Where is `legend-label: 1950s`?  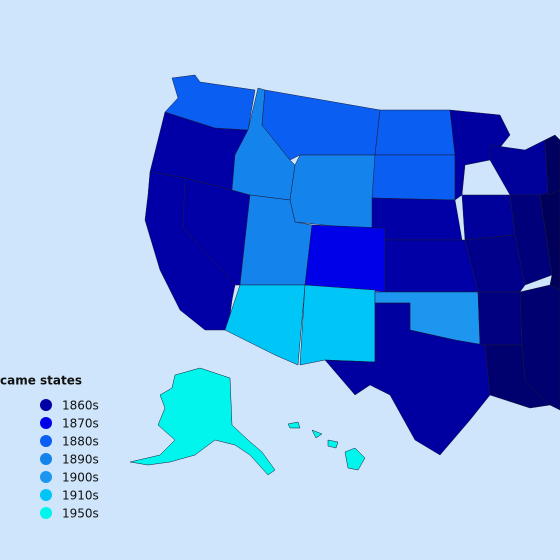 legend-label: 1950s is located at coordinates (80, 514).